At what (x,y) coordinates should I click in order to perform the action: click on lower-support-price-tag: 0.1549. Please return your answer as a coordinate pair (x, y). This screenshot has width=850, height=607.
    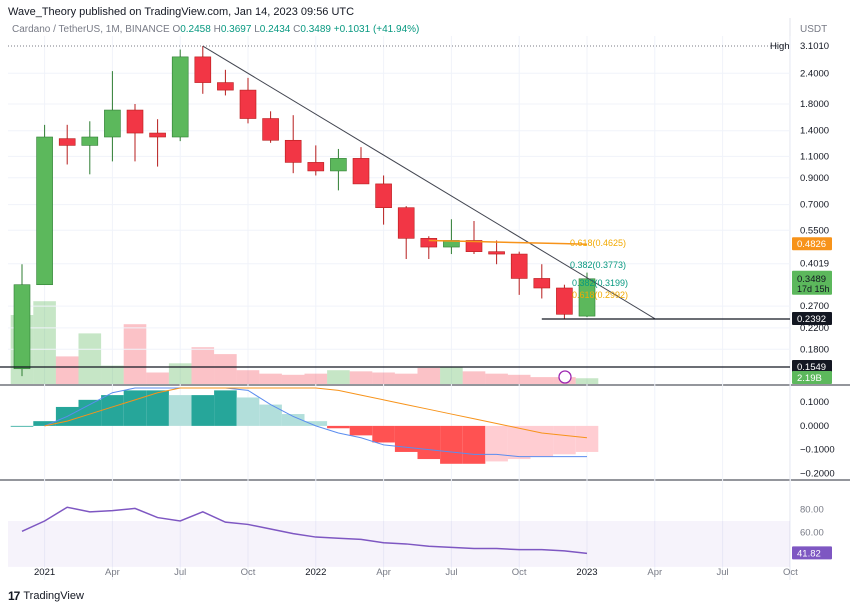
    Looking at the image, I should click on (811, 367).